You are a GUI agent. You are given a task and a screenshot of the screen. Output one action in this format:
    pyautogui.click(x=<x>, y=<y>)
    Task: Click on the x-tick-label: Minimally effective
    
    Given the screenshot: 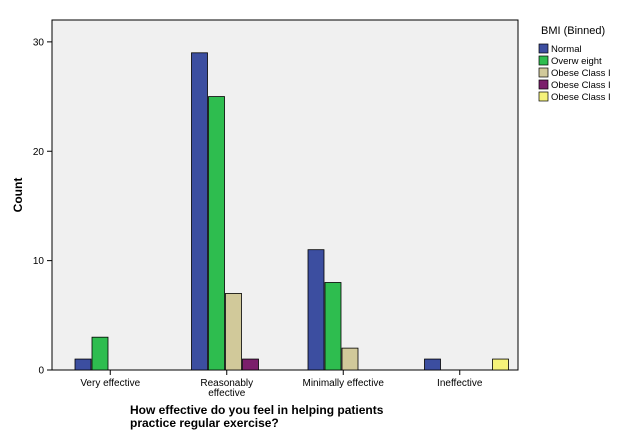 What is the action you would take?
    pyautogui.click(x=343, y=383)
    